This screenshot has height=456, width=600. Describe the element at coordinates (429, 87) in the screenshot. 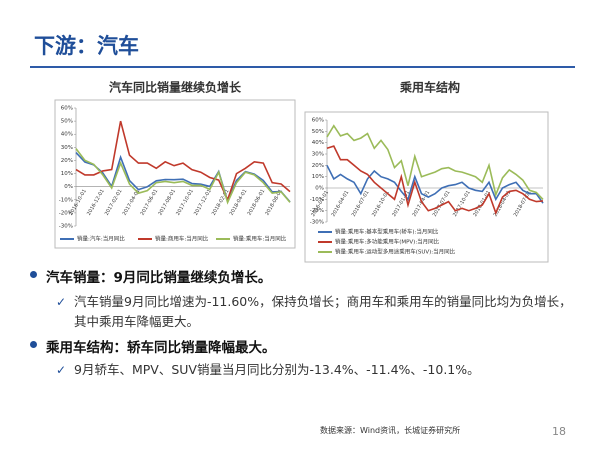

I see `chart-title: 乘用车结构` at that location.